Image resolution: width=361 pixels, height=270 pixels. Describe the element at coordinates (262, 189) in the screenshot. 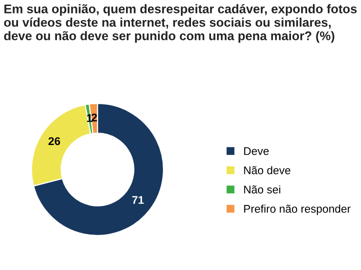

I see `legend-label: Não sei` at that location.